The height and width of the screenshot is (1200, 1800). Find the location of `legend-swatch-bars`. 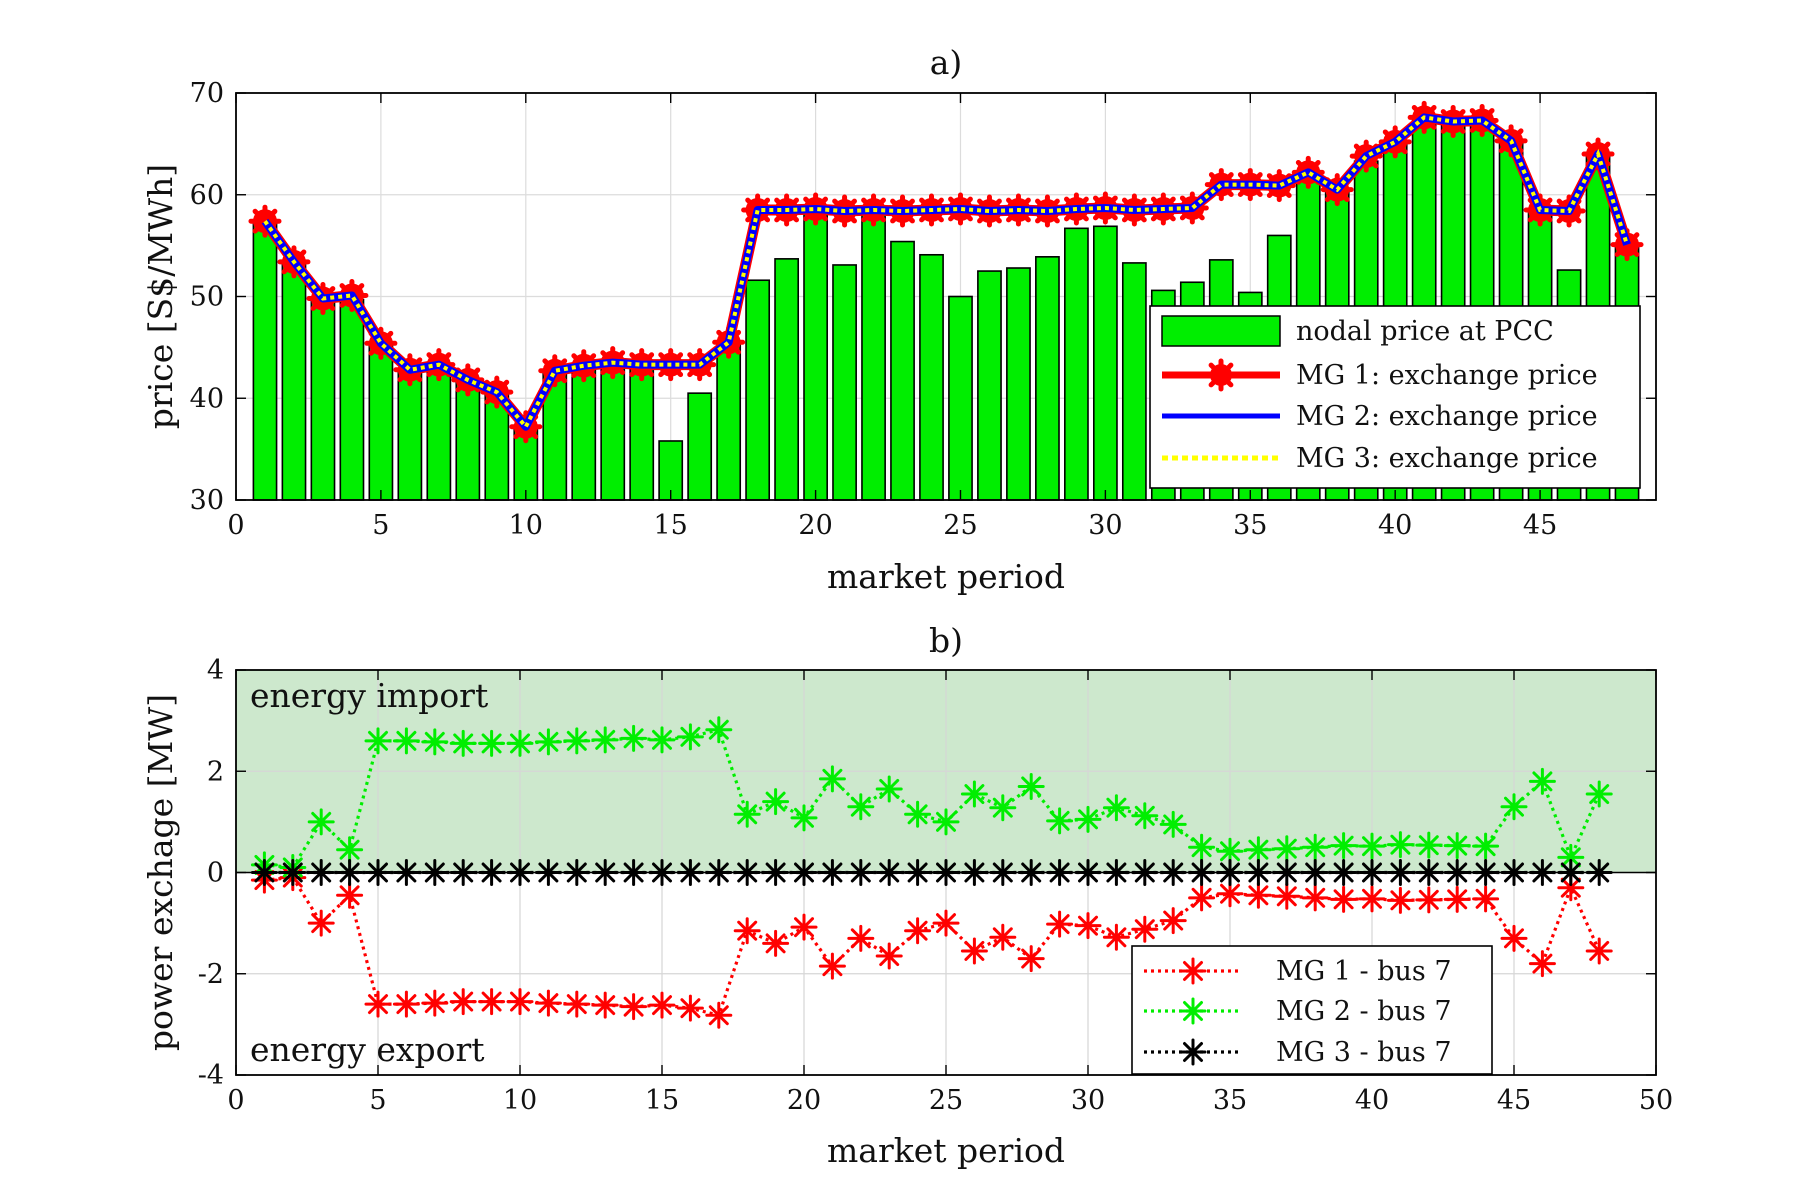

legend-swatch-bars is located at coordinates (1221, 331).